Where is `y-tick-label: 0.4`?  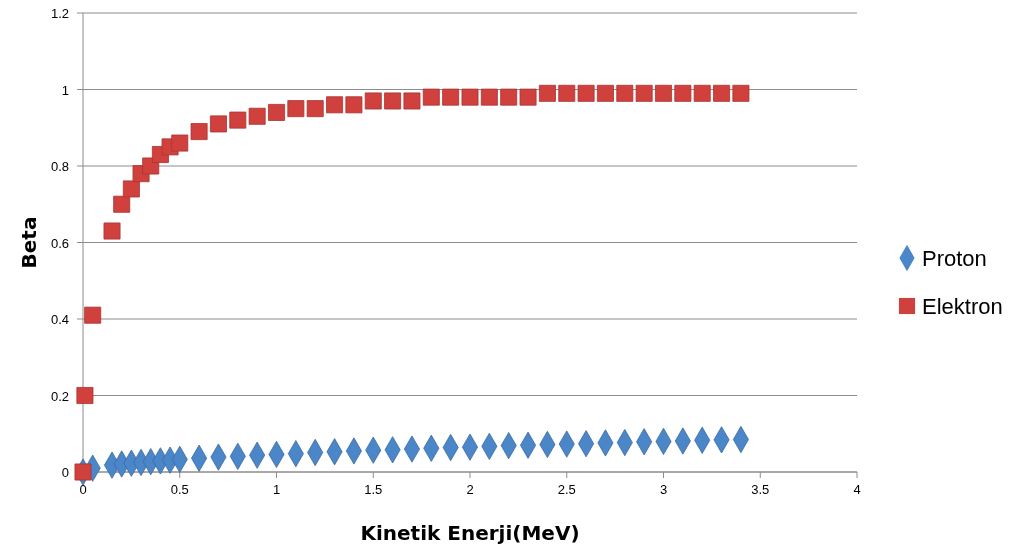 y-tick-label: 0.4 is located at coordinates (59, 319).